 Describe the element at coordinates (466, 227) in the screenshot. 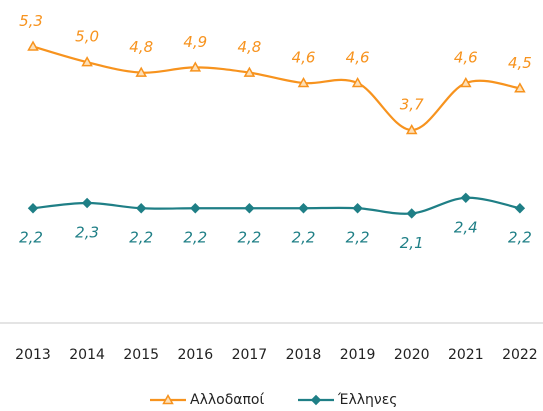

I see `data-label: 2,4` at that location.